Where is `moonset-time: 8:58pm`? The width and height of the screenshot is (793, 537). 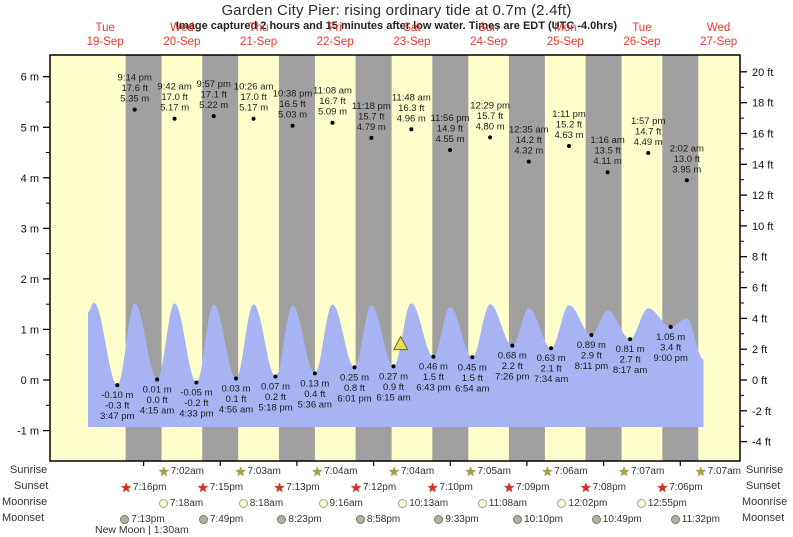
moonset-time: 8:58pm is located at coordinates (383, 519).